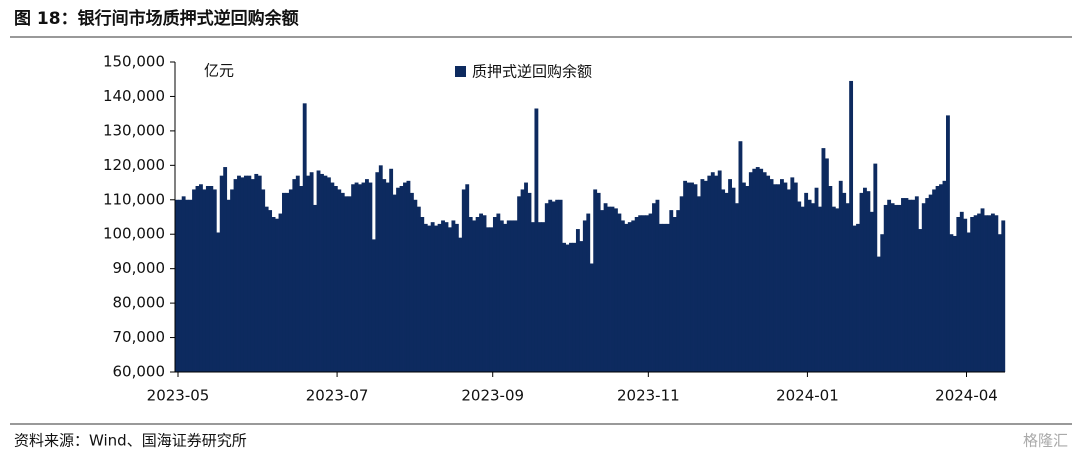 This screenshot has height=456, width=1080. I want to click on x-tick-label: 2024-04, so click(966, 396).